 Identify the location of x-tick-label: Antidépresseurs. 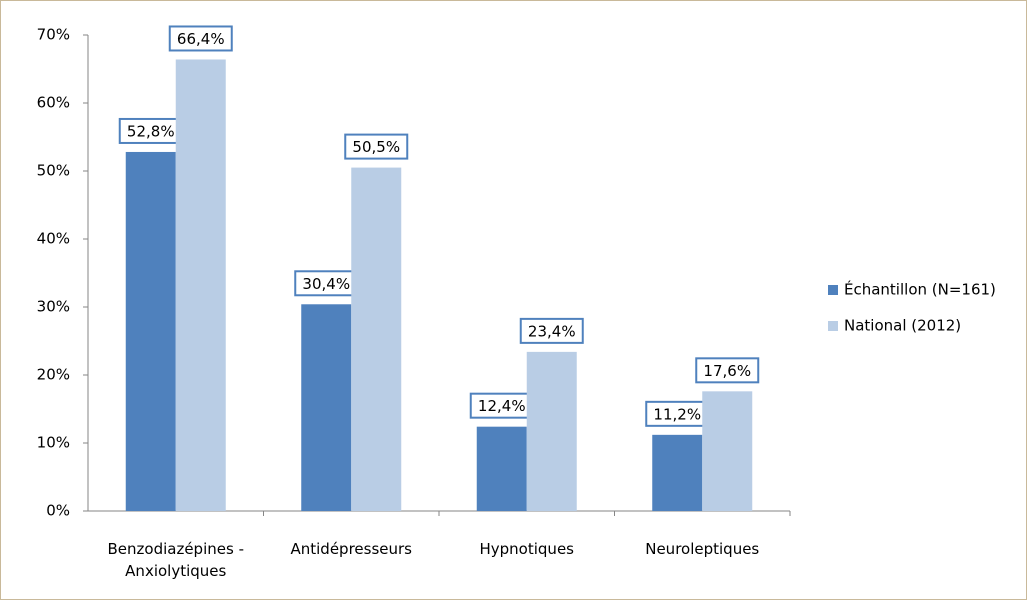
(351, 549).